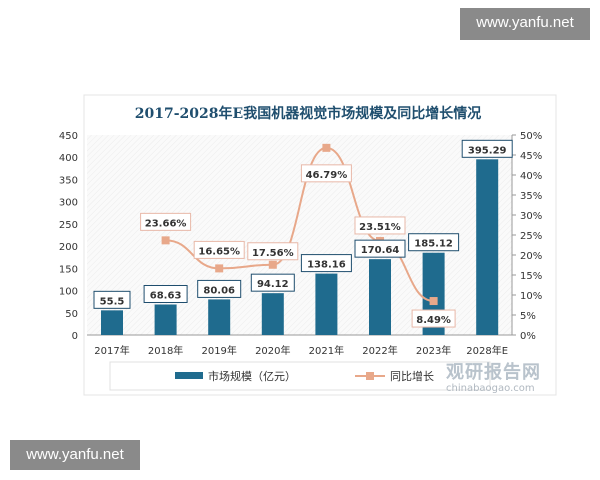 The width and height of the screenshot is (600, 480). What do you see at coordinates (68, 158) in the screenshot?
I see `y-left-tick: 400` at bounding box center [68, 158].